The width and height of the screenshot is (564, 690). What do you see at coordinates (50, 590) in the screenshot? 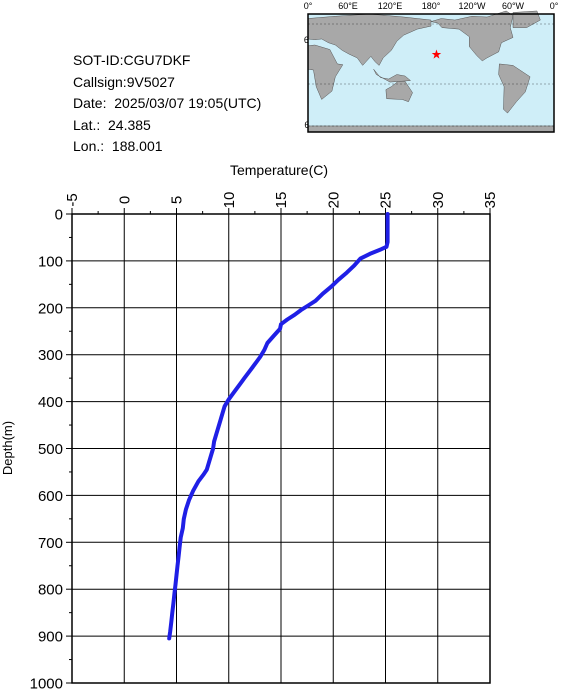
I see `y-tick-label: 800` at bounding box center [50, 590].